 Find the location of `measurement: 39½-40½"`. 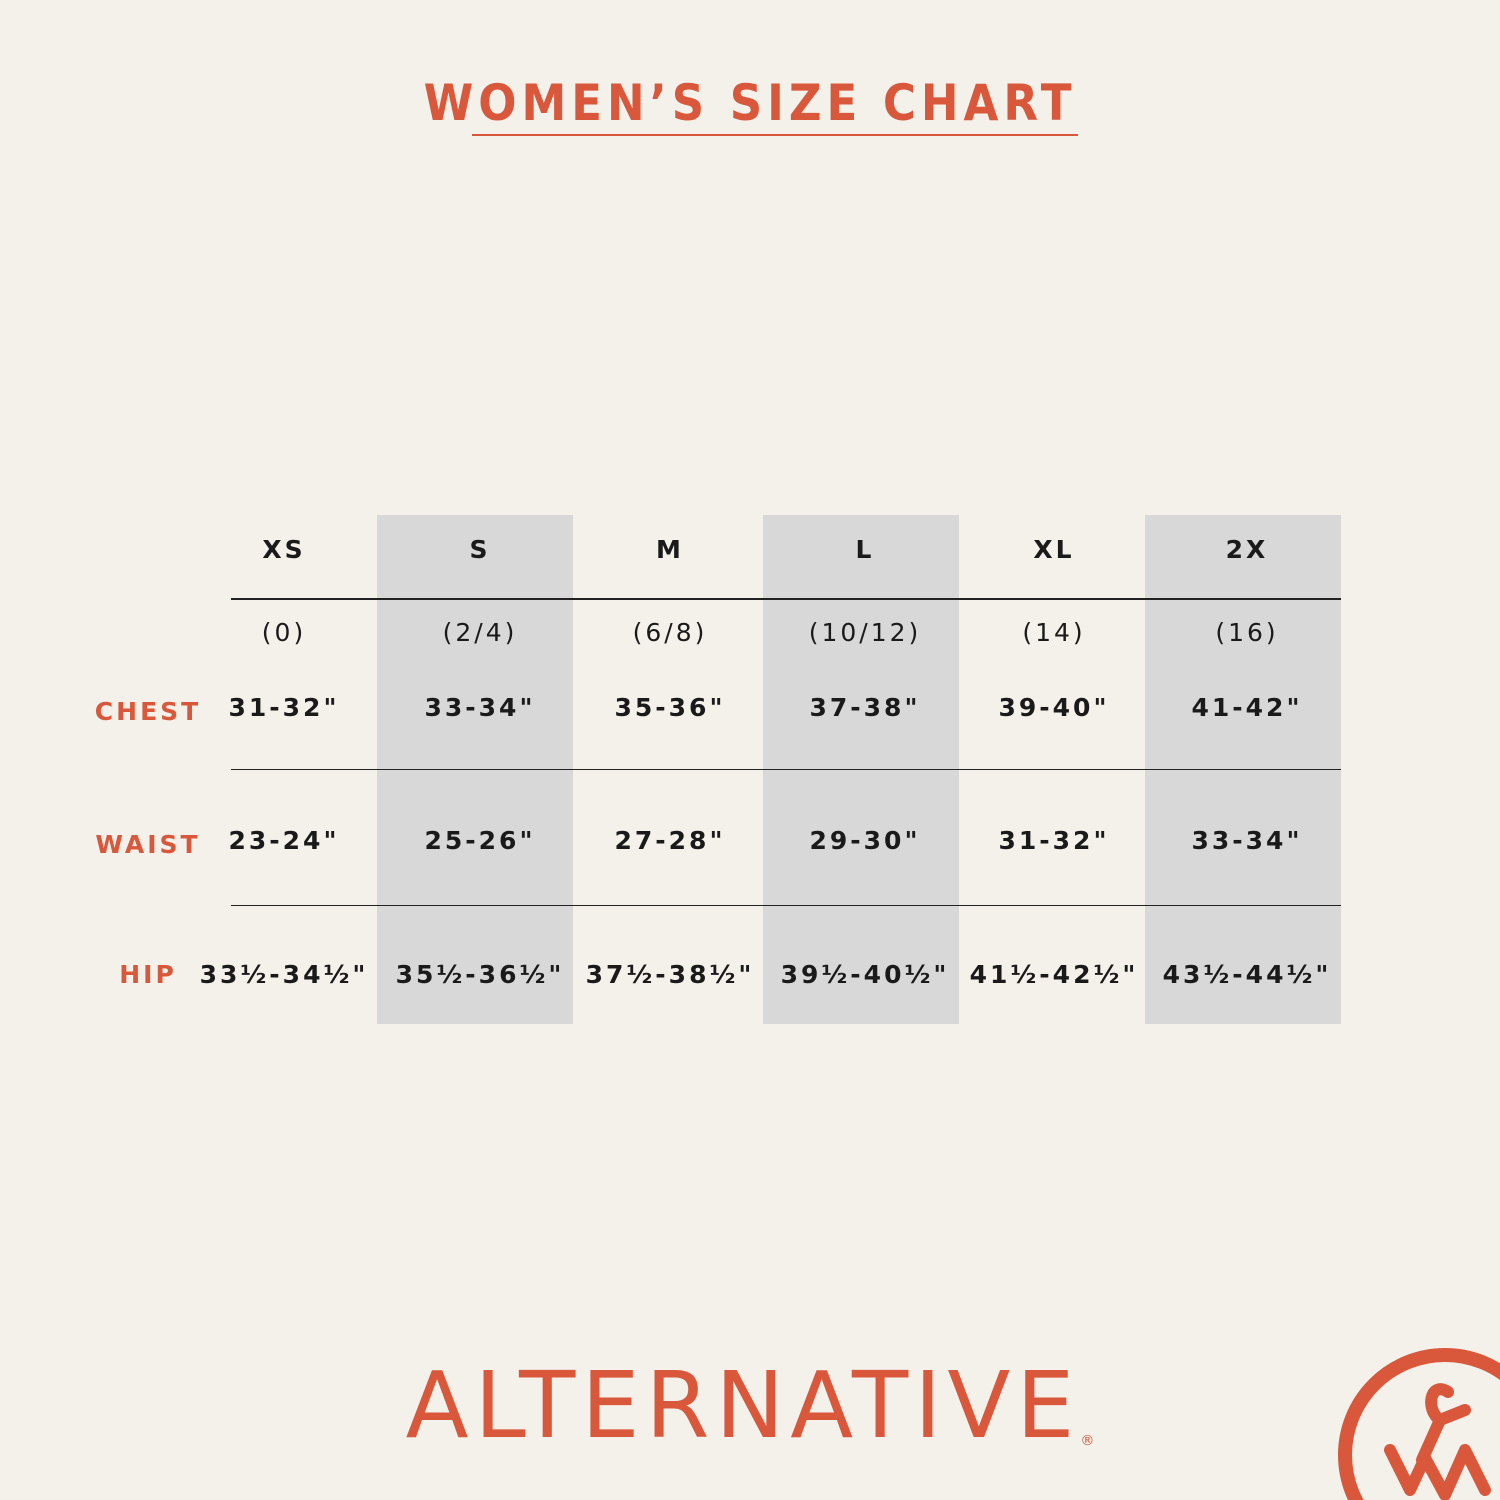

measurement: 39½-40½" is located at coordinates (865, 974).